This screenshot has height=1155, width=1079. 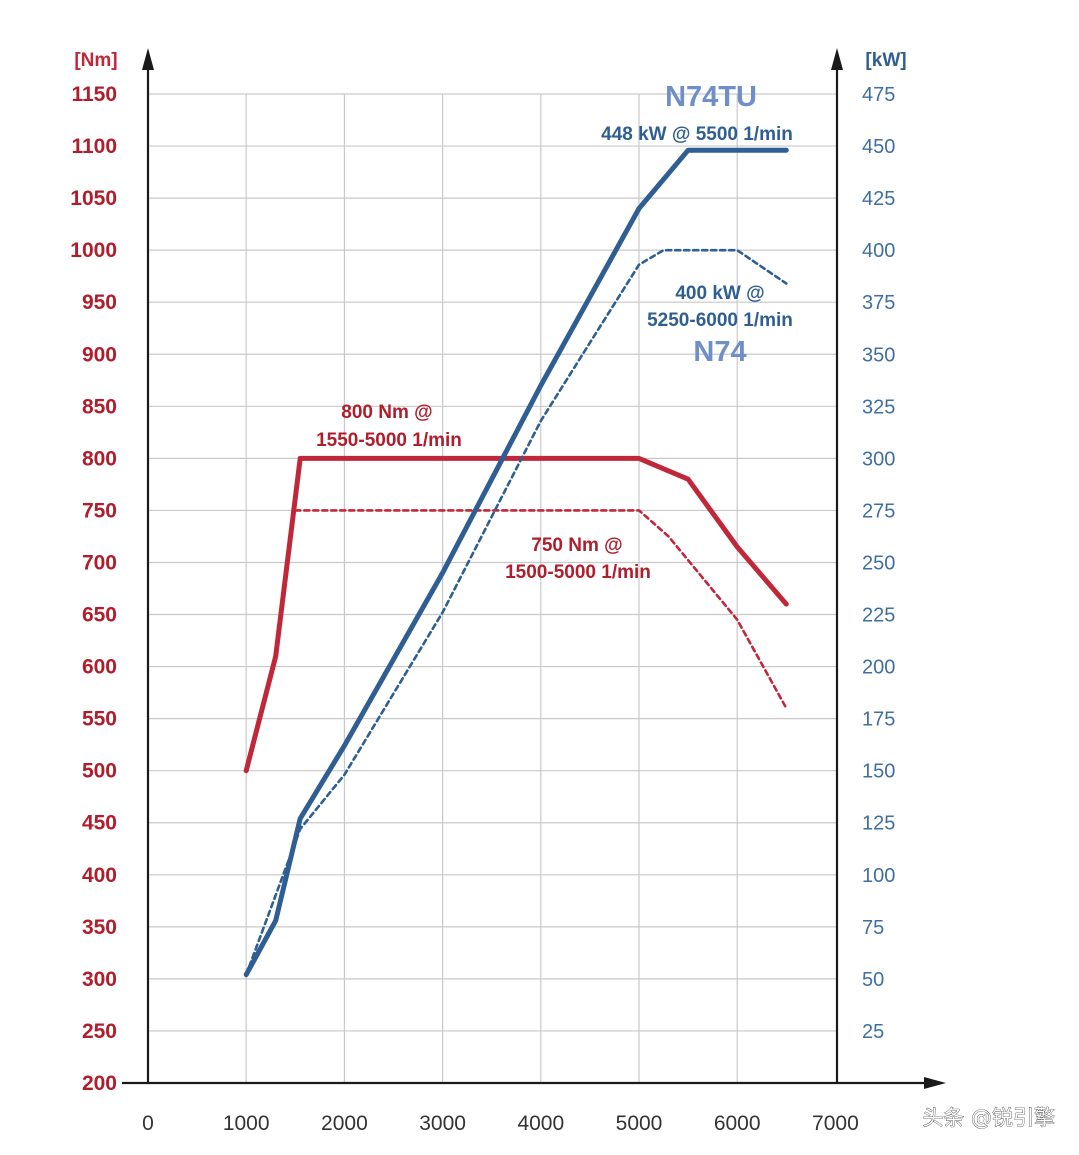 I want to click on n74tu-torque-annotation-line1: 800 Nm @, so click(x=386, y=412).